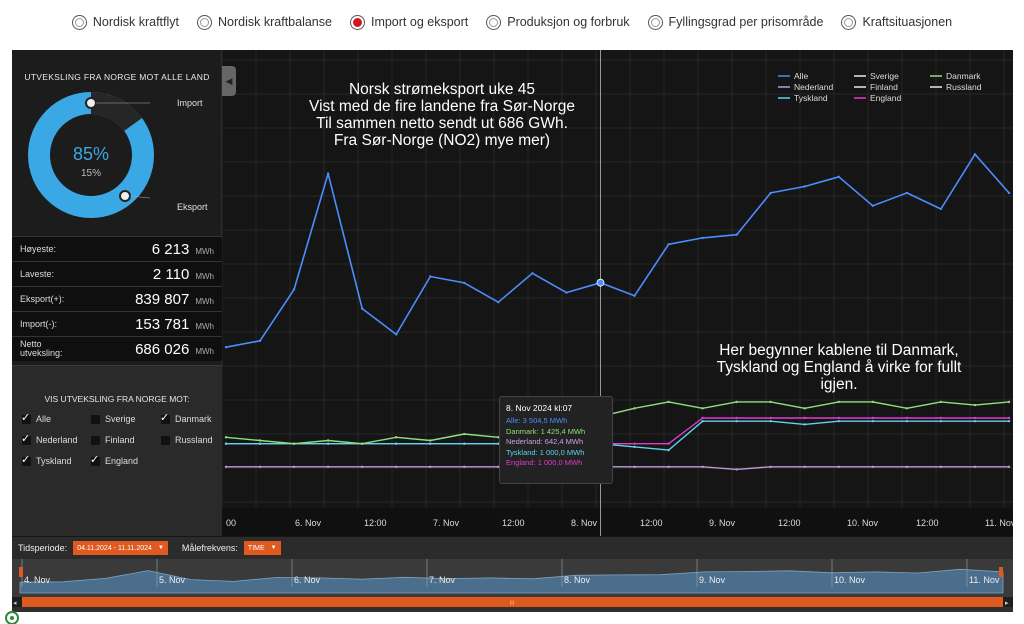  Describe the element at coordinates (117, 348) in the screenshot. I see `stat-row-net: Netto utveksling: 686 026 MWh` at that location.